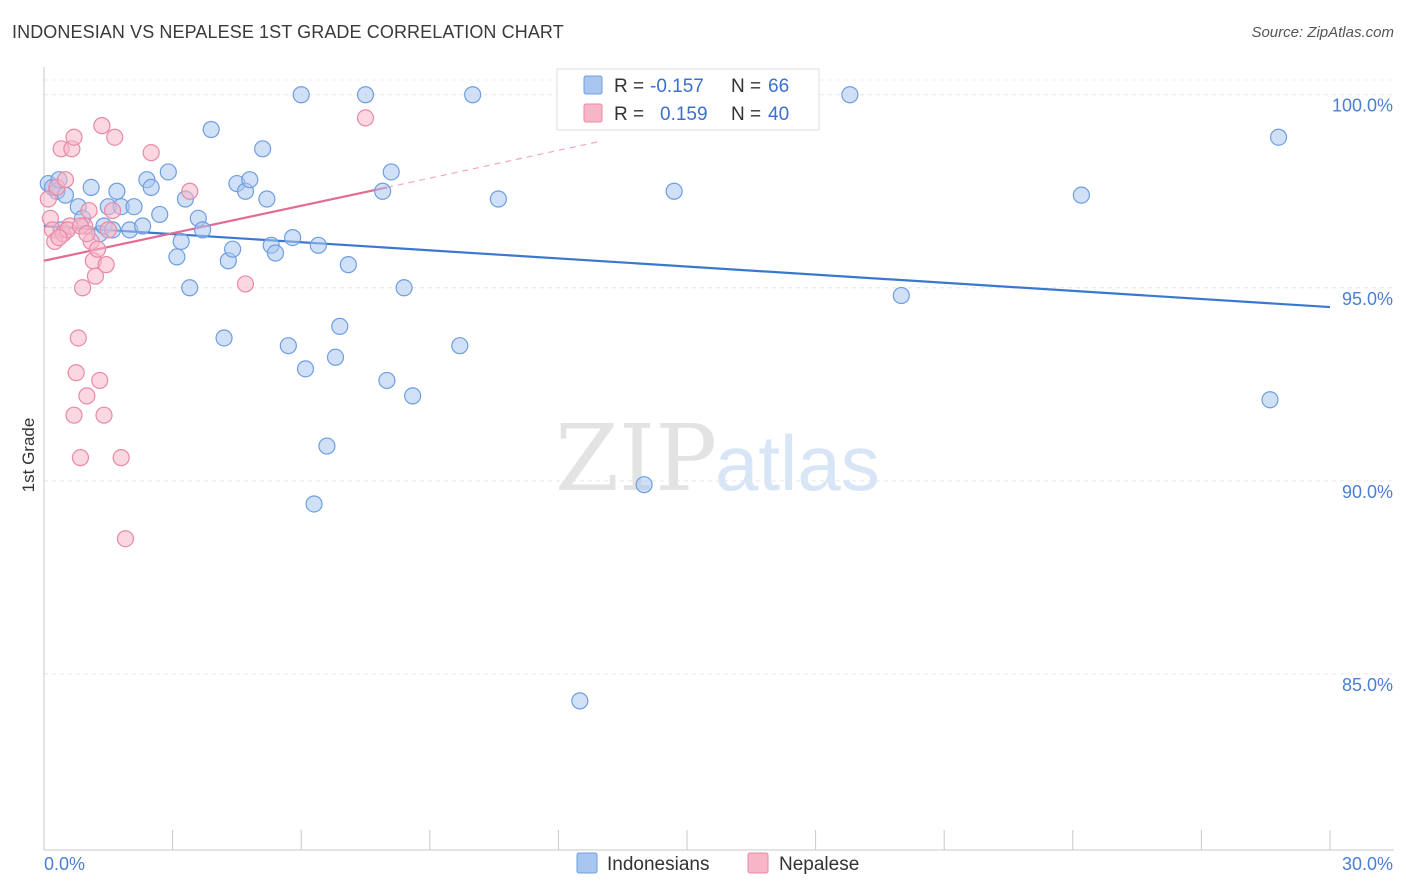  I want to click on source-label: Source: ZipAtlas.com, so click(1322, 32).